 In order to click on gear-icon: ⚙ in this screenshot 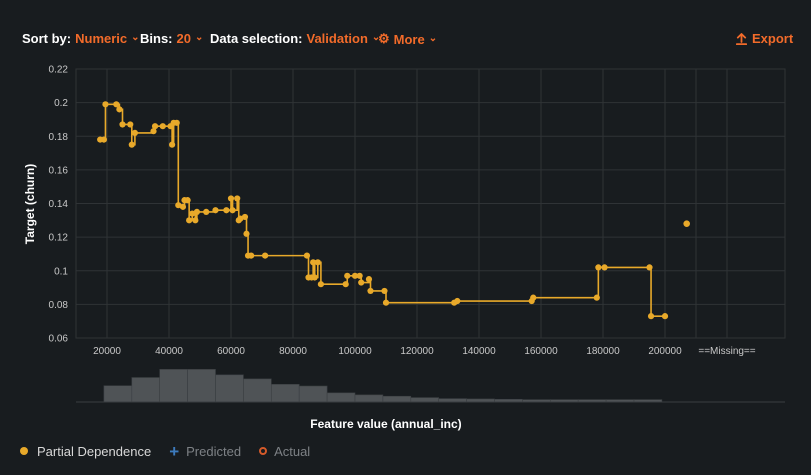, I will do `click(384, 38)`.